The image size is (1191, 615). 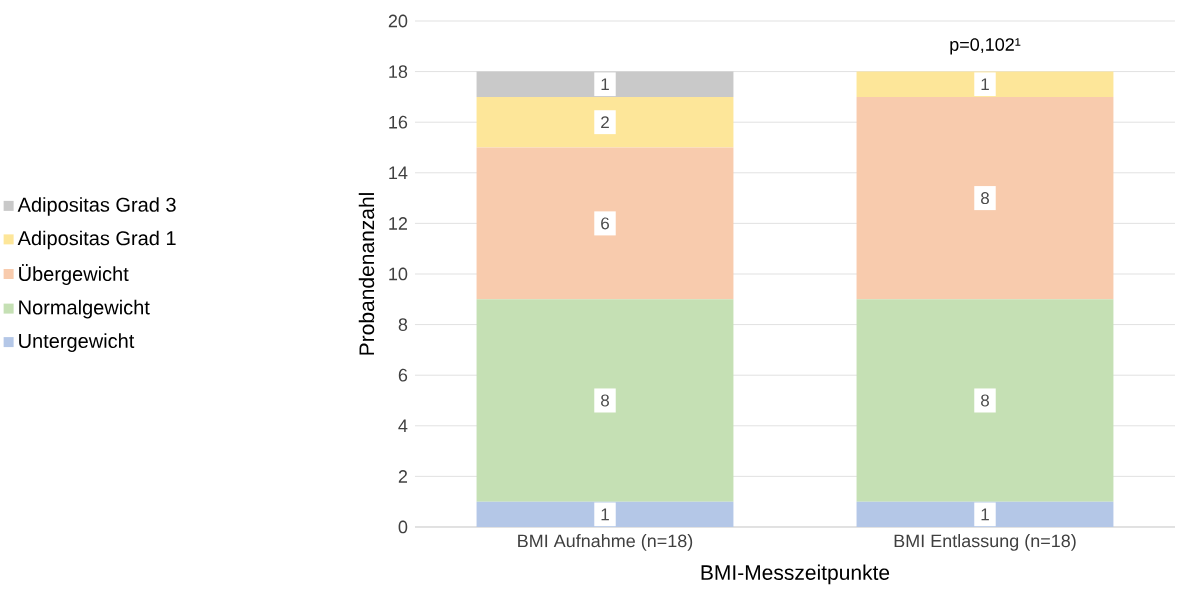 I want to click on y-tick-label: 4, so click(x=403, y=425).